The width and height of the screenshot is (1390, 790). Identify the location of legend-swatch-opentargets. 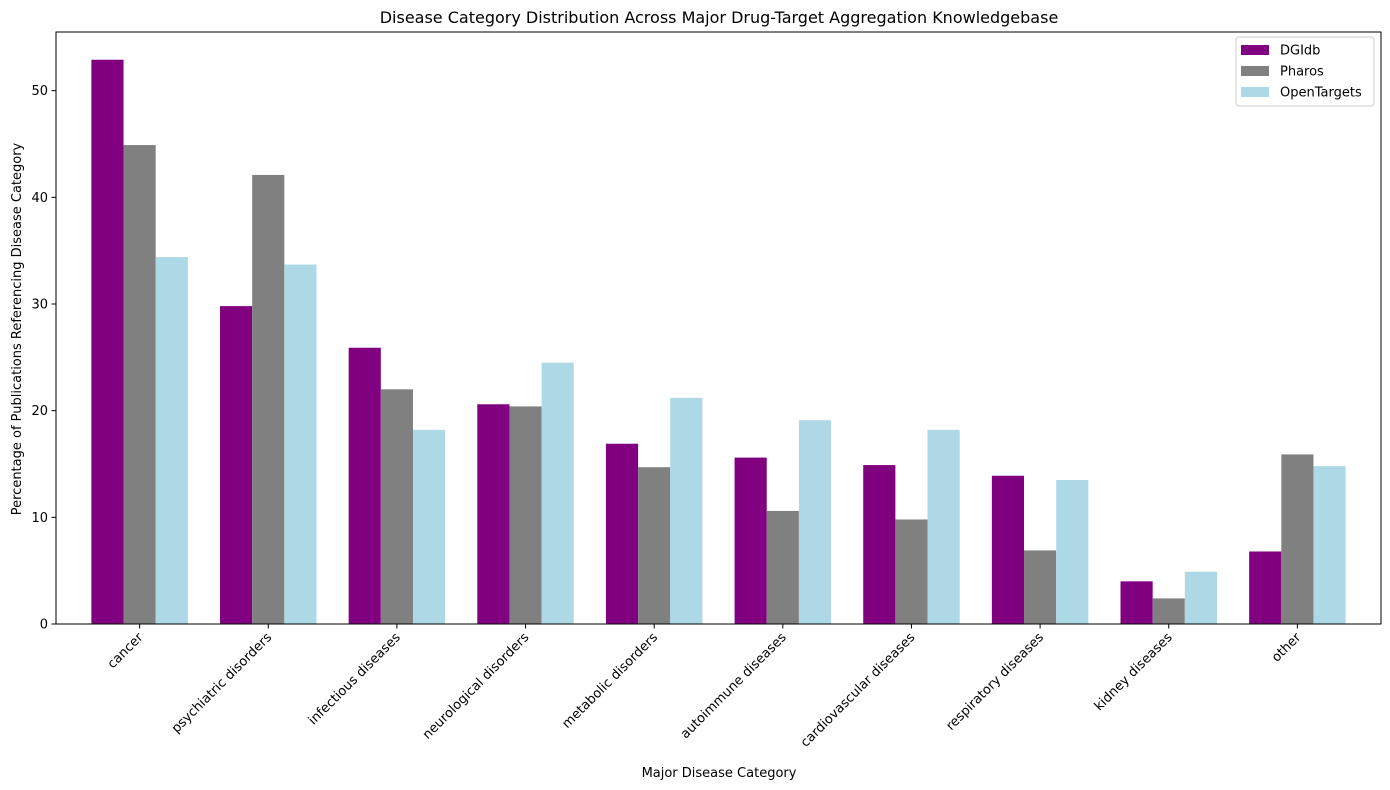
(1255, 92).